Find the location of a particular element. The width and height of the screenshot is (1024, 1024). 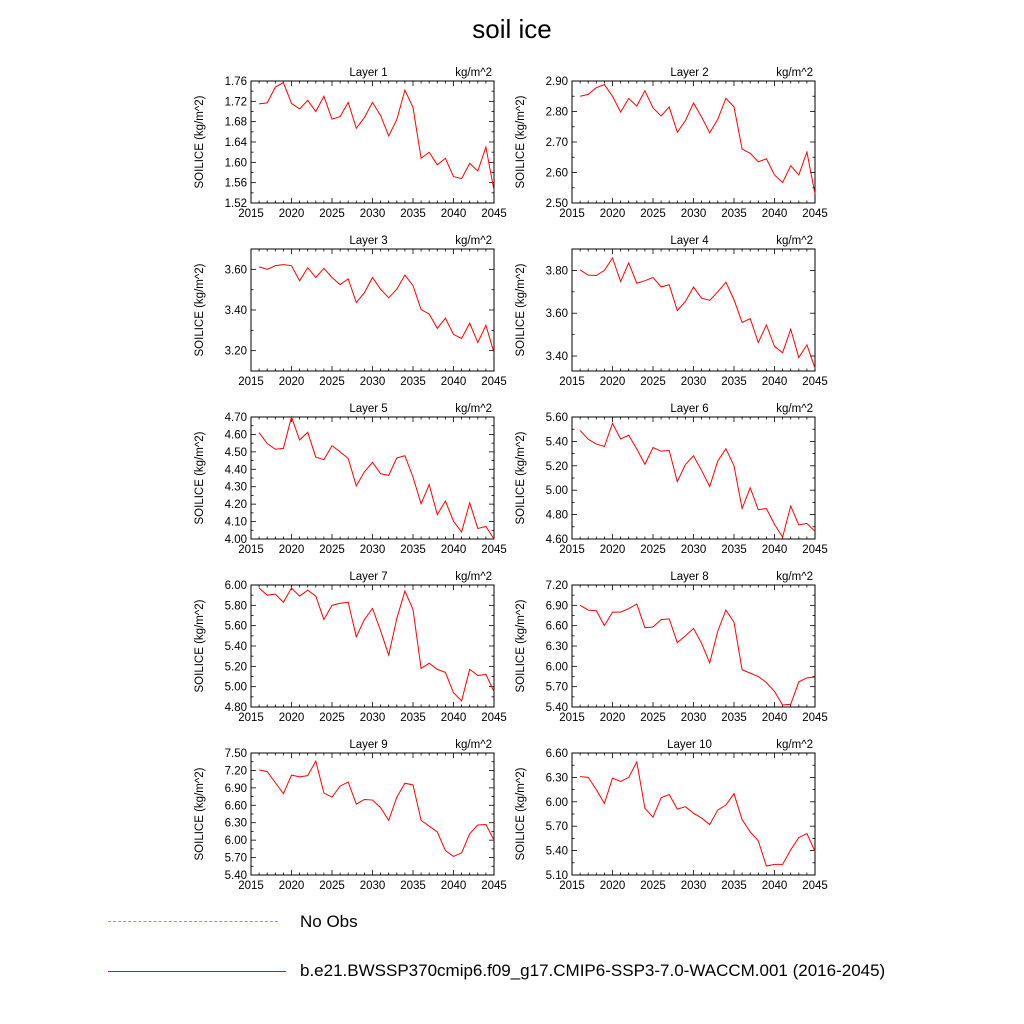

y-tick-label: 4.30 is located at coordinates (236, 488).